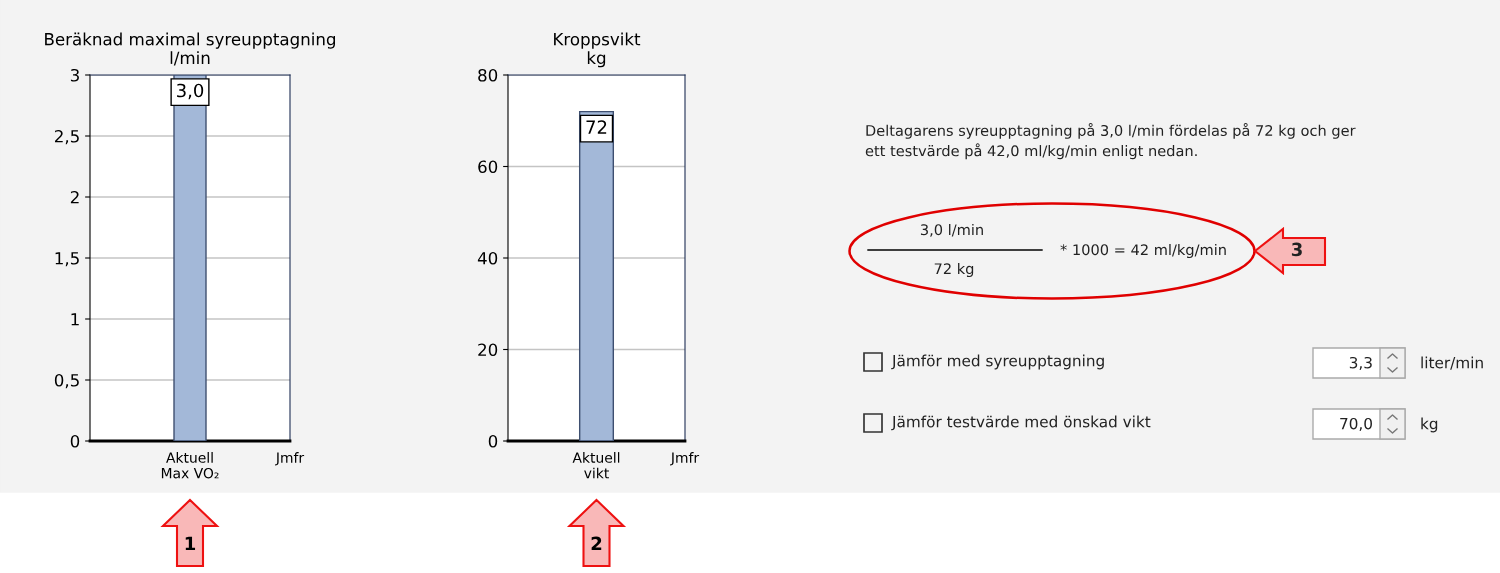 Image resolution: width=1500 pixels, height=573 pixels. Describe the element at coordinates (954, 270) in the screenshot. I see `text: 72 kg` at that location.